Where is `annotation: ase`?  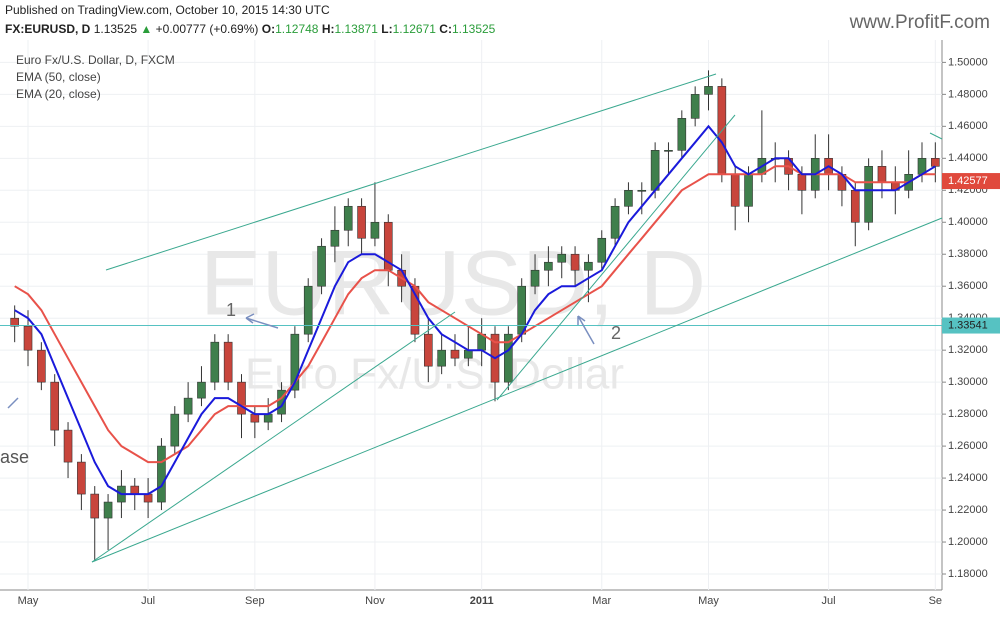
annotation: ase is located at coordinates (14, 457).